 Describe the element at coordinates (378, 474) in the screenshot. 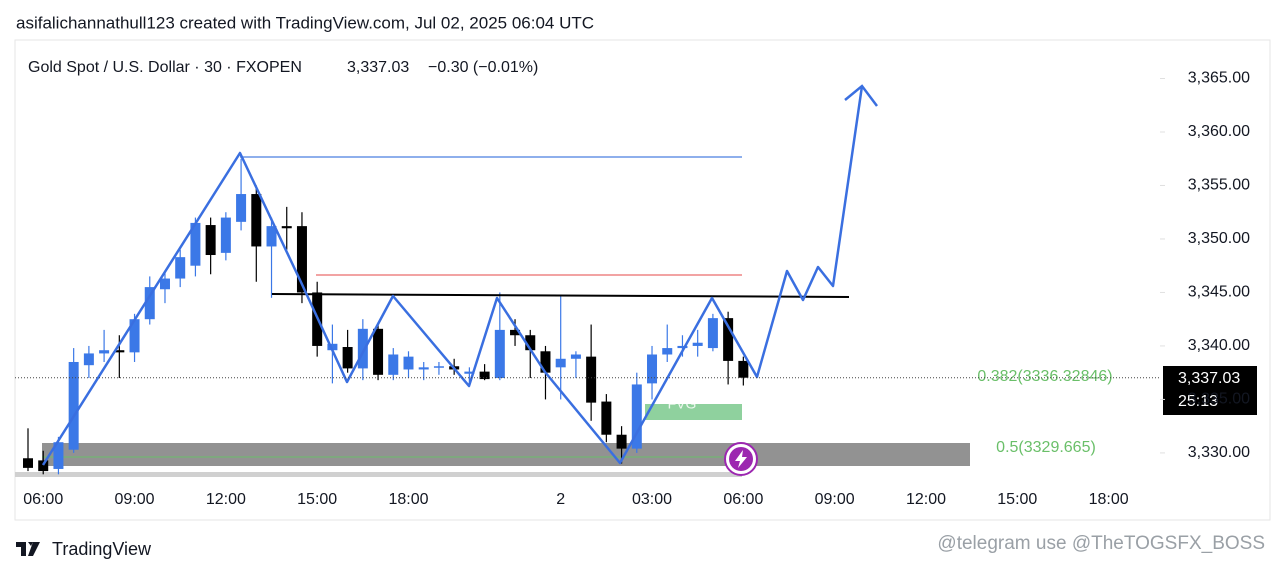

I see `lower-band` at that location.